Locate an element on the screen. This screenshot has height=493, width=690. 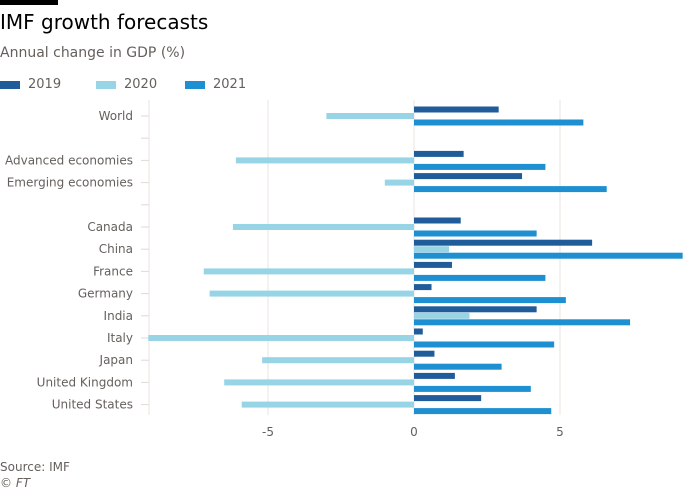
category-label: Japan is located at coordinates (116, 360).